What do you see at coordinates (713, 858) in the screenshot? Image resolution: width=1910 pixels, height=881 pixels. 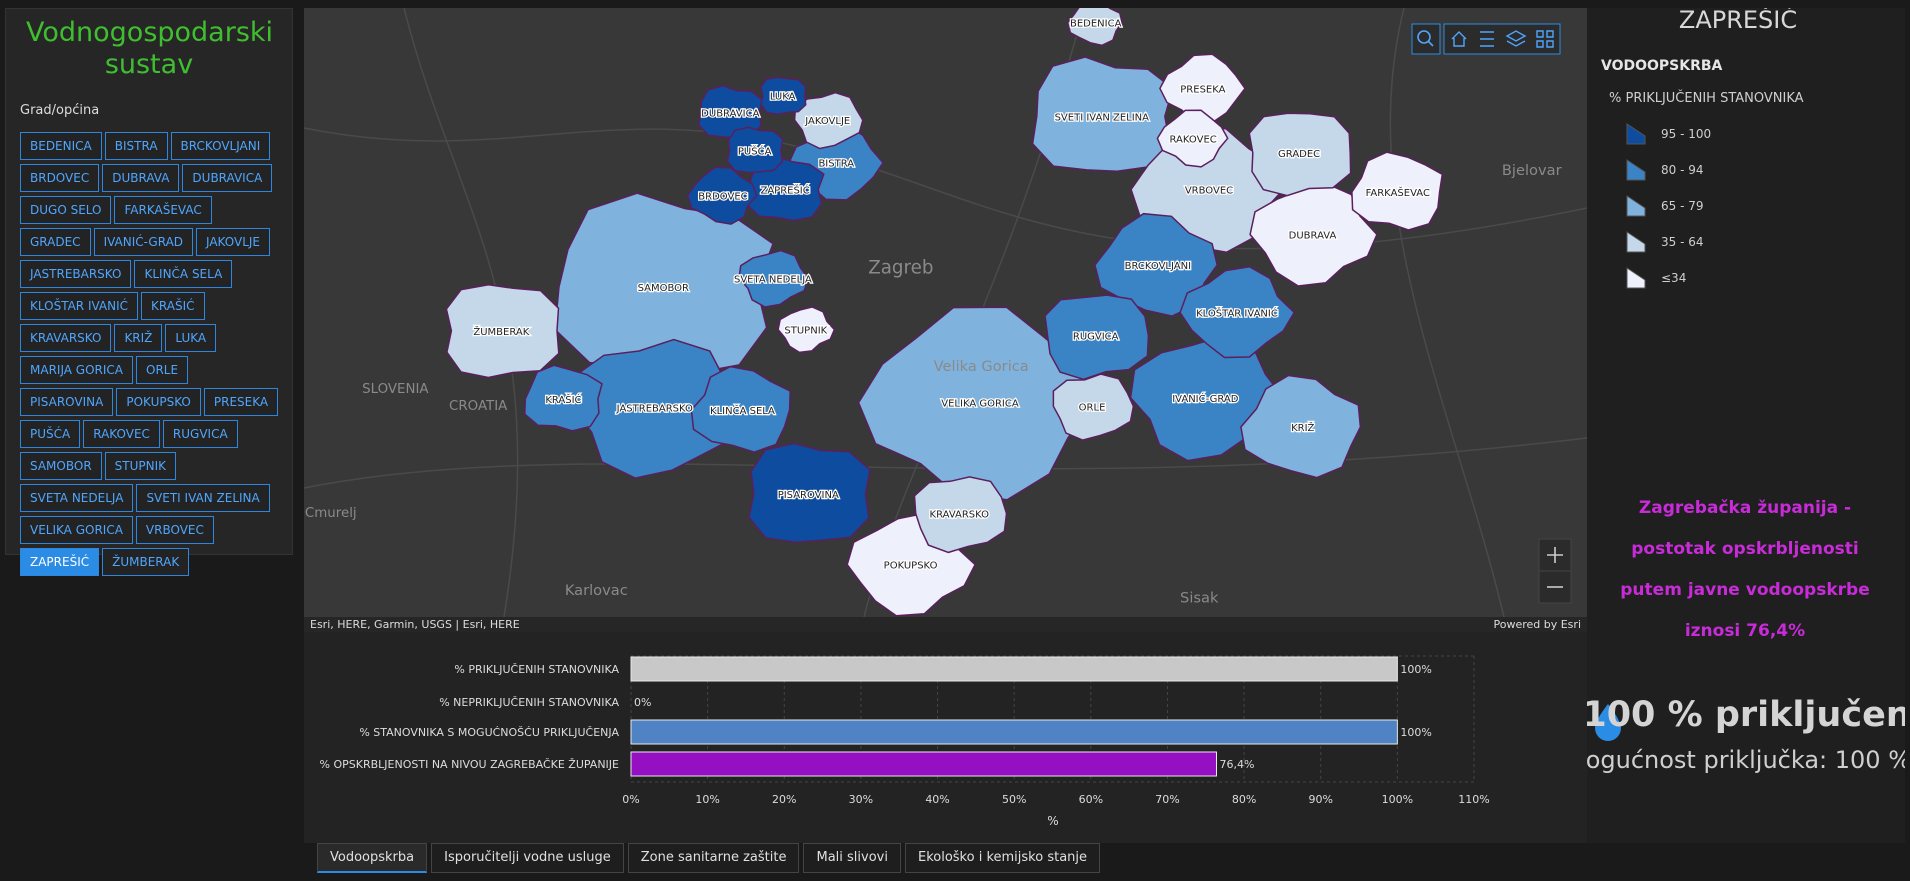 I see `tab: Zone sanitarne zaštite` at bounding box center [713, 858].